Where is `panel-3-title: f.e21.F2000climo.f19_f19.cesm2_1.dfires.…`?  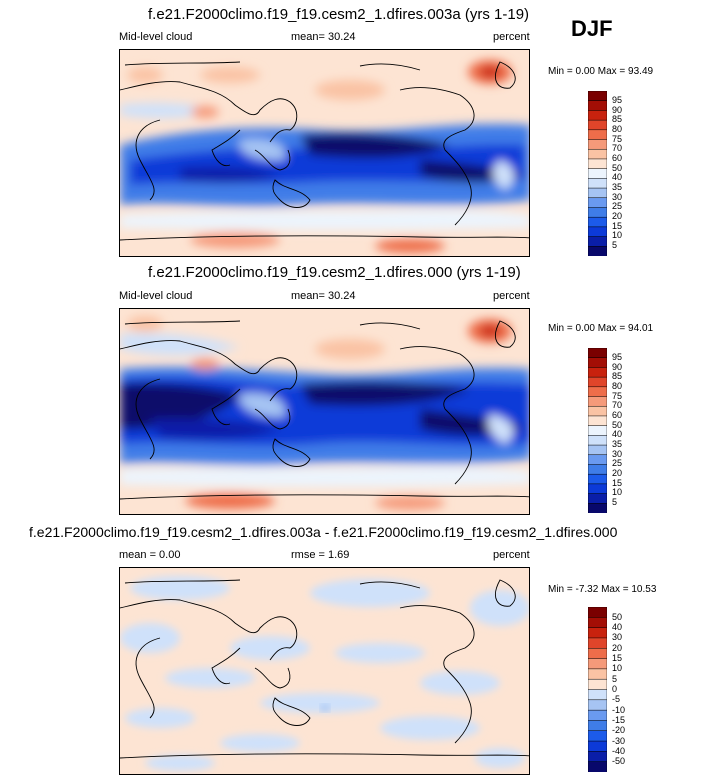 panel-3-title: f.e21.F2000climo.f19_f19.cesm2_1.dfires.… is located at coordinates (323, 532).